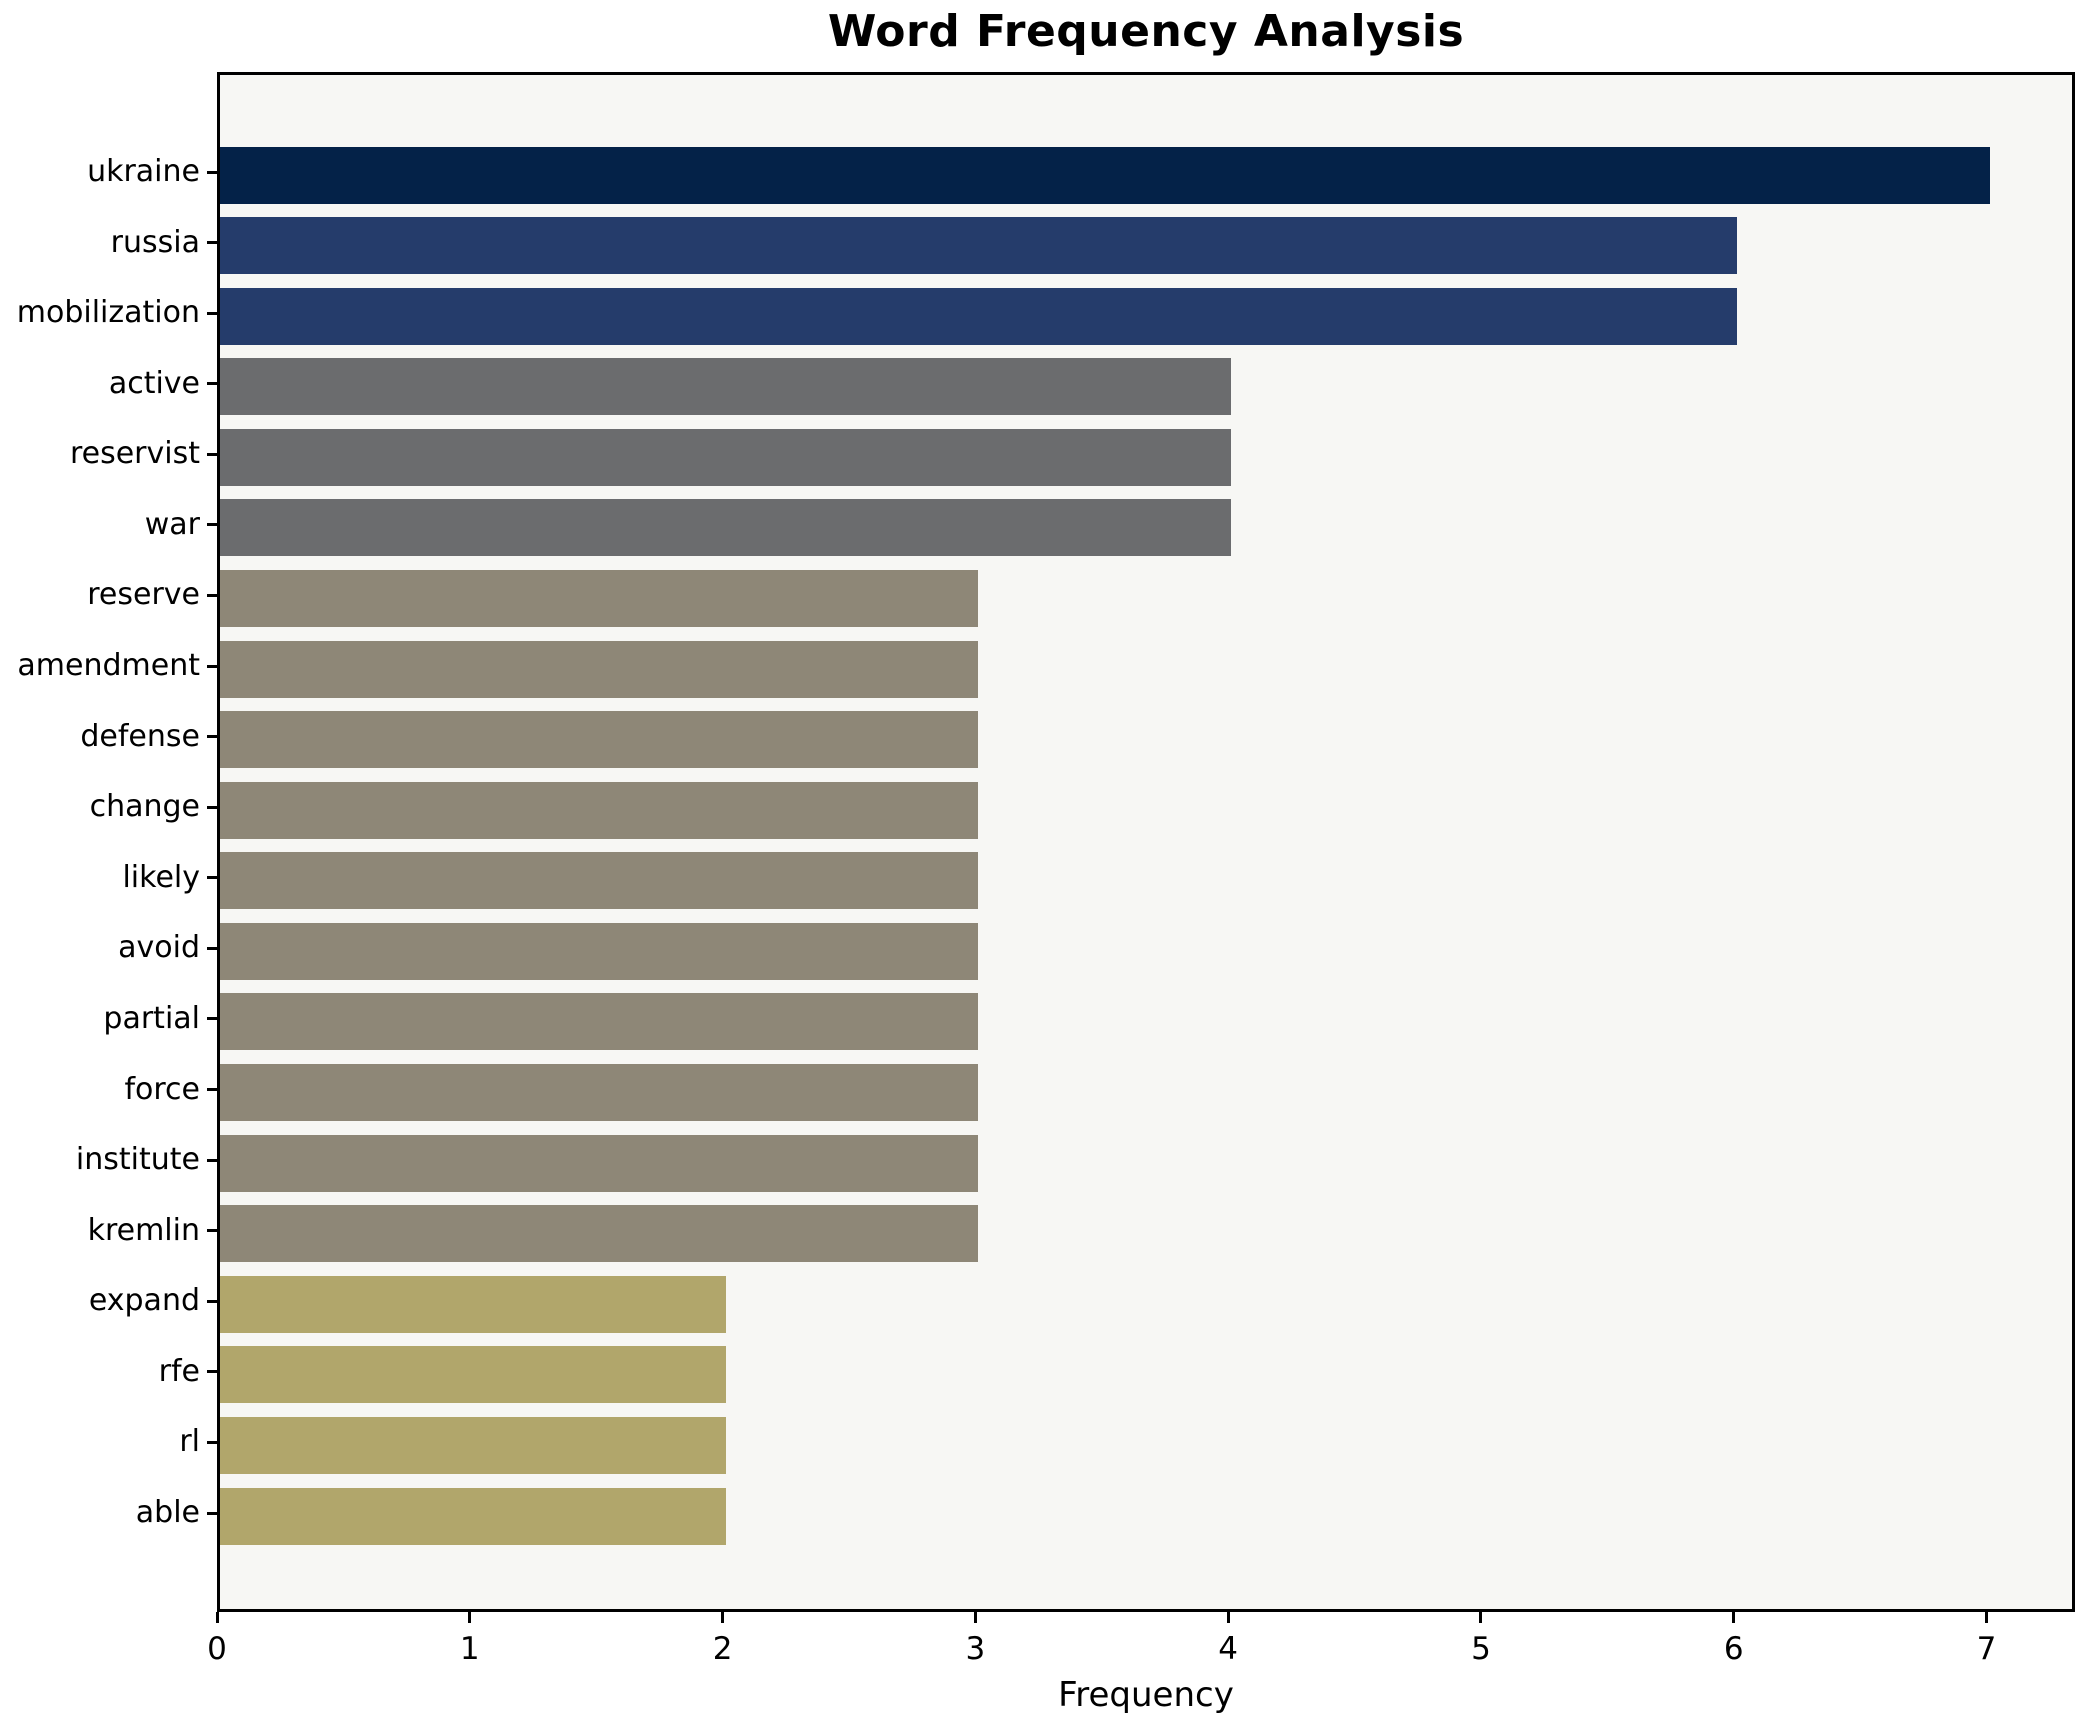 This screenshot has width=2095, height=1722. I want to click on bar-russia, so click(978, 246).